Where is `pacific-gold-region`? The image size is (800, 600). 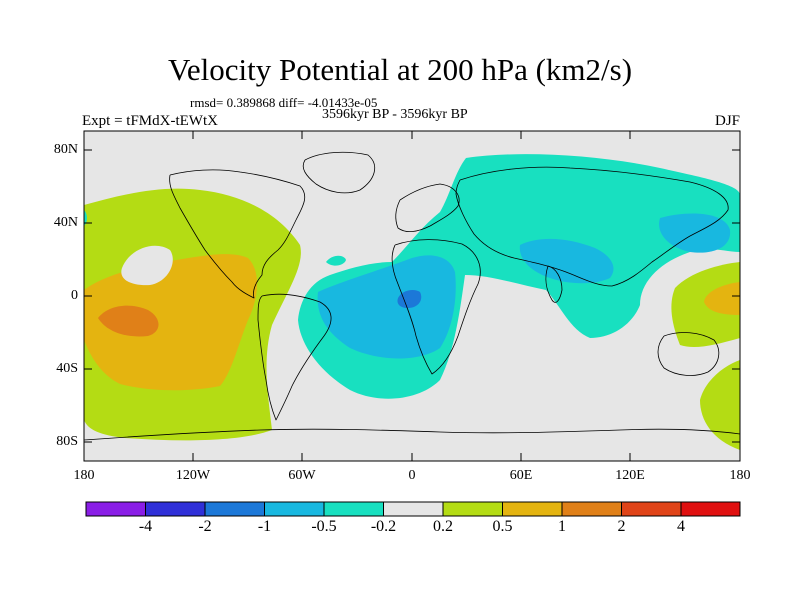 pacific-gold-region is located at coordinates (171, 322).